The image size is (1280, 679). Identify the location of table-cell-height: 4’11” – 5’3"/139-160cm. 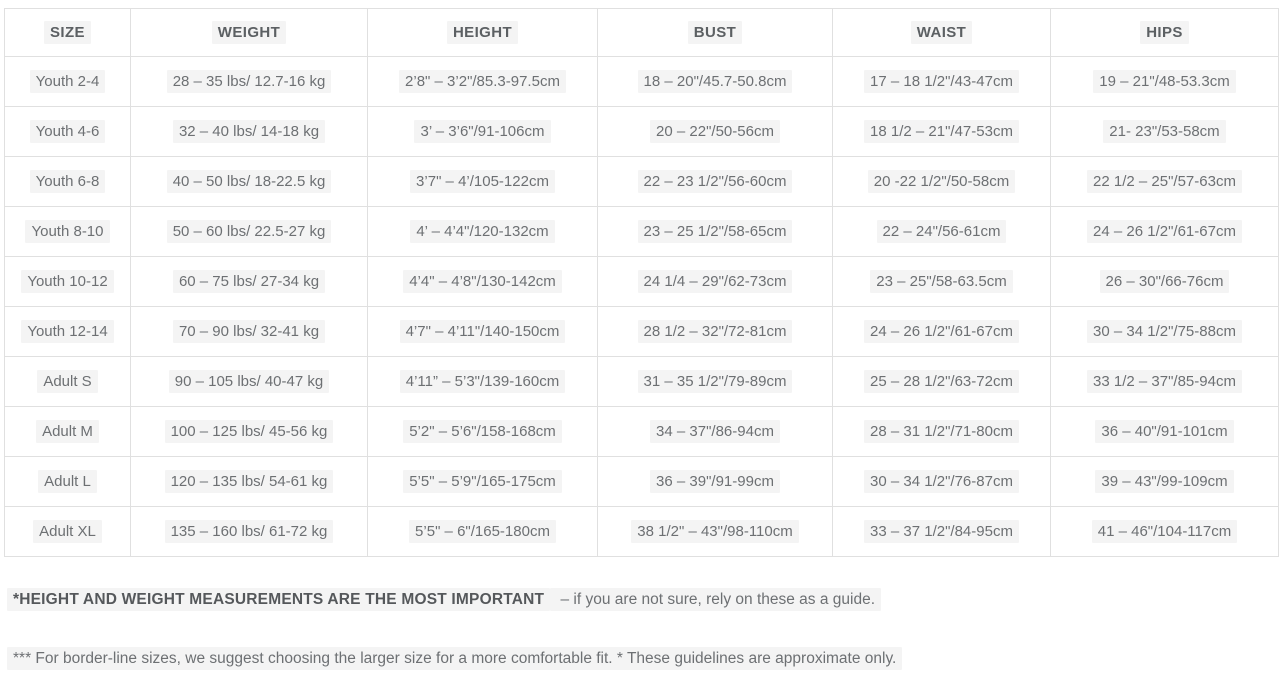
(482, 381).